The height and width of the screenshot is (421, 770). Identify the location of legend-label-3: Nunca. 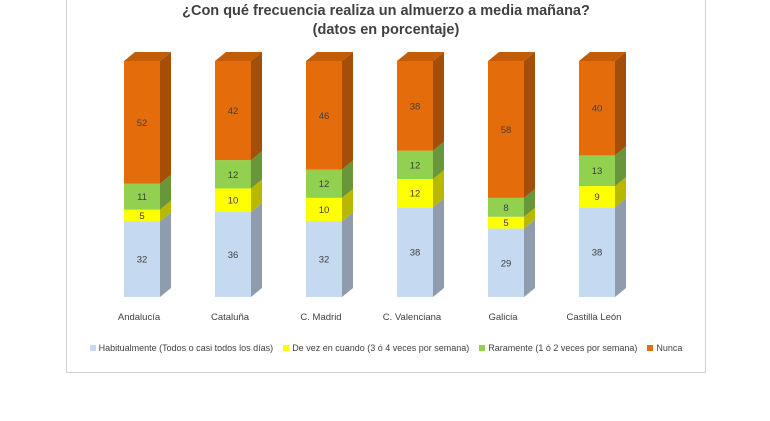
(669, 348).